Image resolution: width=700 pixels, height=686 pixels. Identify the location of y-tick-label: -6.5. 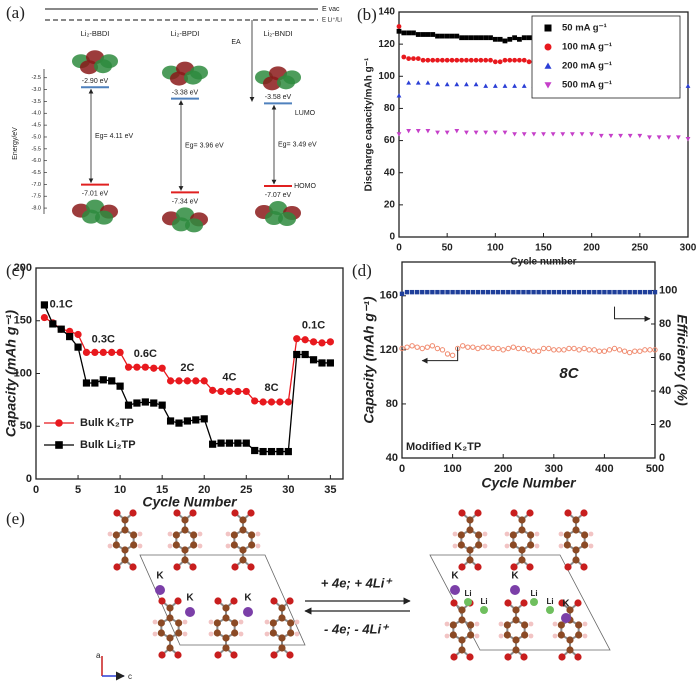
(36, 173).